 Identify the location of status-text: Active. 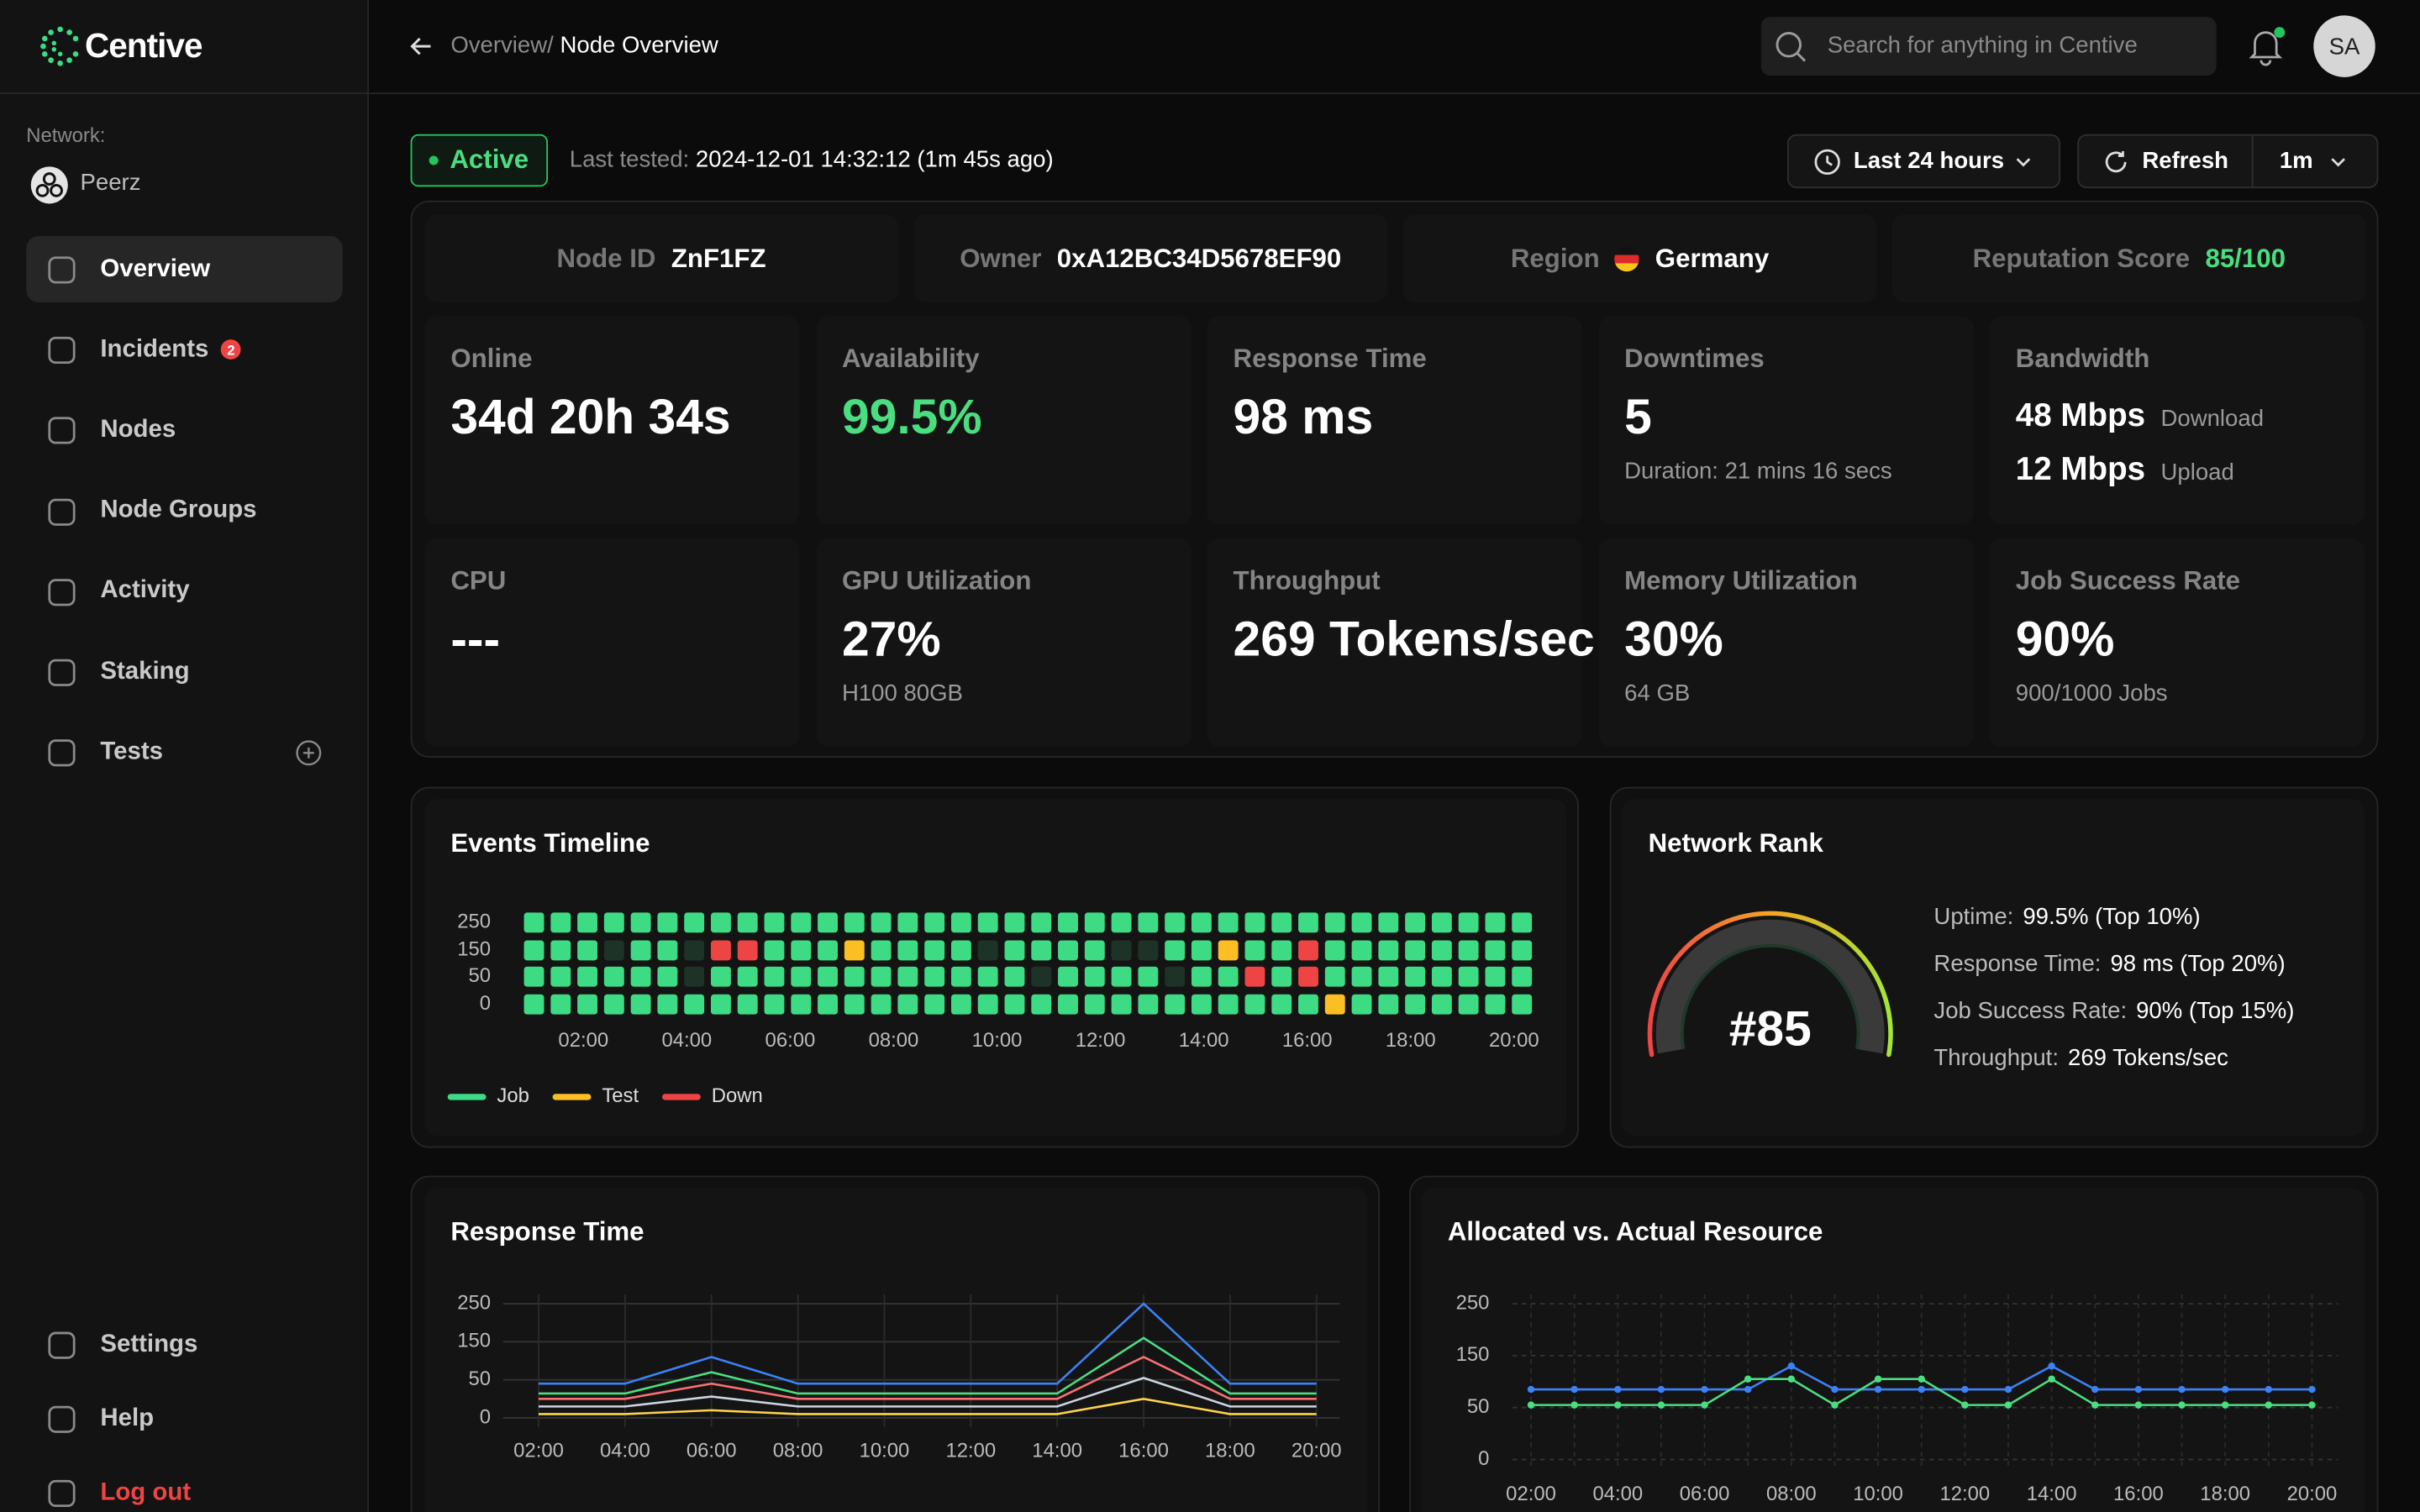
(490, 159).